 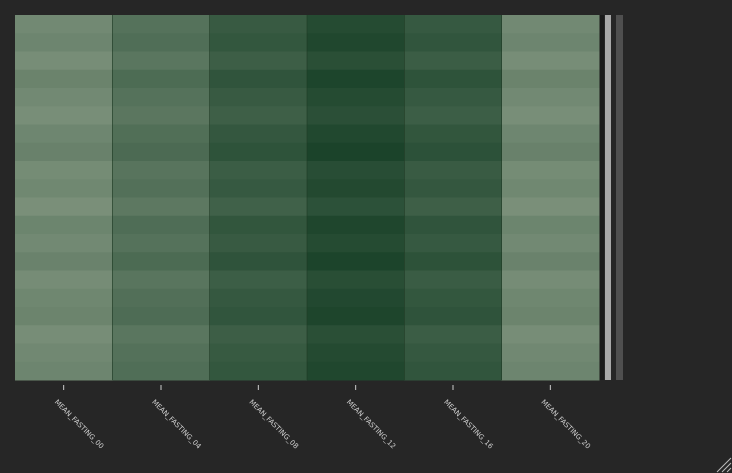 I want to click on row-labels, so click(x=619, y=197).